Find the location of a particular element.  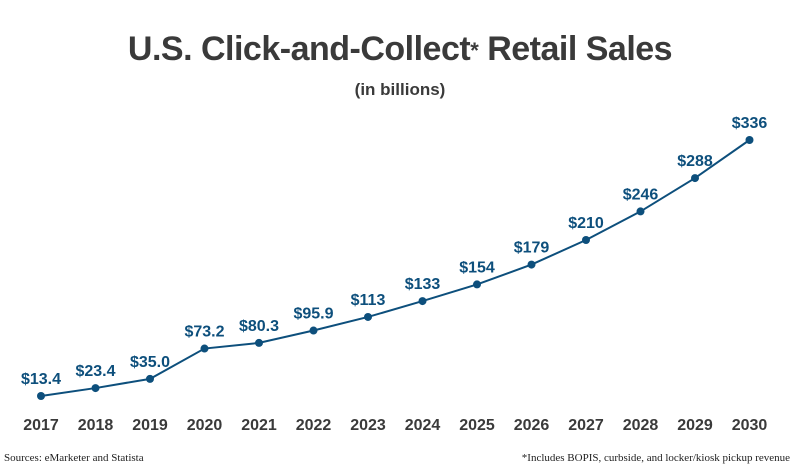

x-tick-label: 2023 is located at coordinates (368, 425).